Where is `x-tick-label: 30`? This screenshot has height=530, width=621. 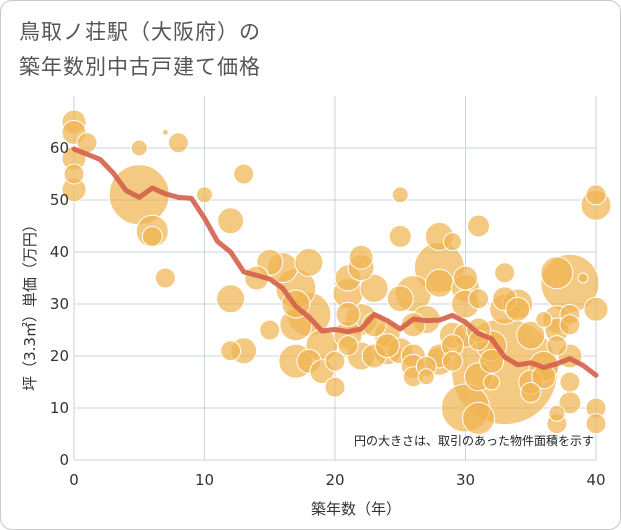
x-tick-label: 30 is located at coordinates (465, 480).